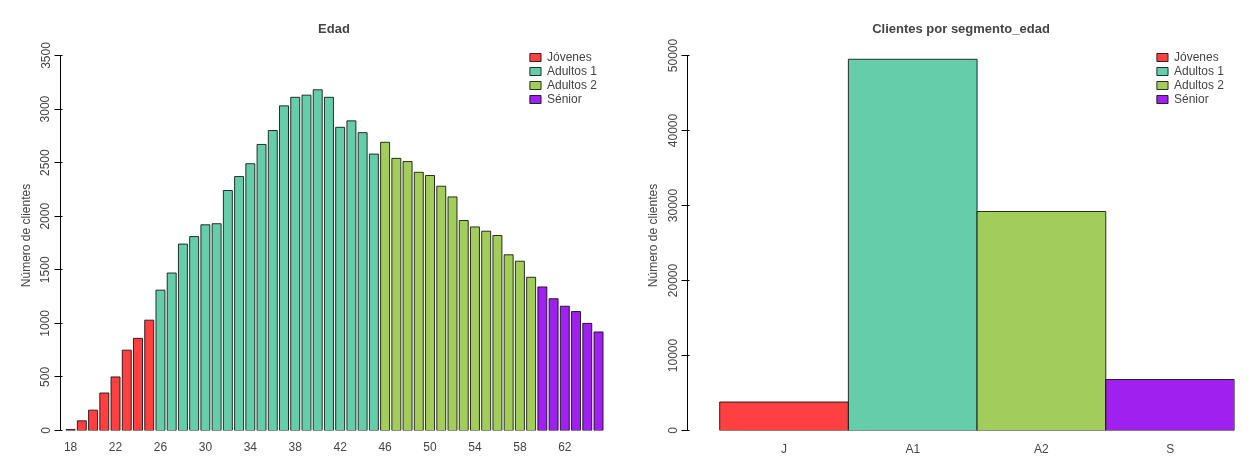 The image size is (1254, 470). What do you see at coordinates (45, 216) in the screenshot?
I see `y-tick-label: 2000` at bounding box center [45, 216].